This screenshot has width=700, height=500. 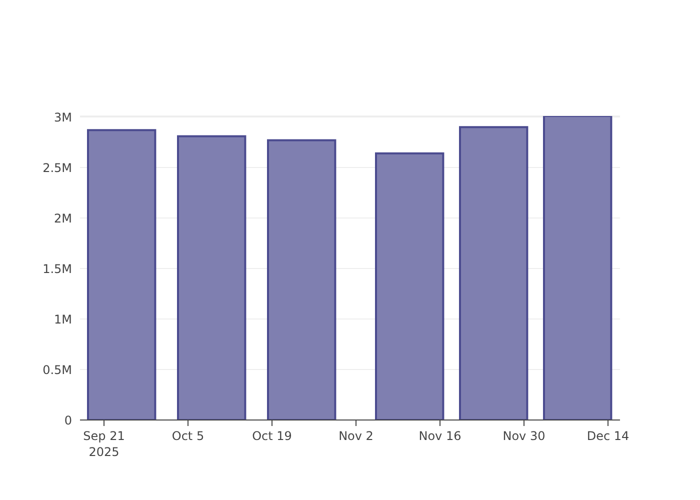 What do you see at coordinates (63, 218) in the screenshot?
I see `y-tick-label: 2M` at bounding box center [63, 218].